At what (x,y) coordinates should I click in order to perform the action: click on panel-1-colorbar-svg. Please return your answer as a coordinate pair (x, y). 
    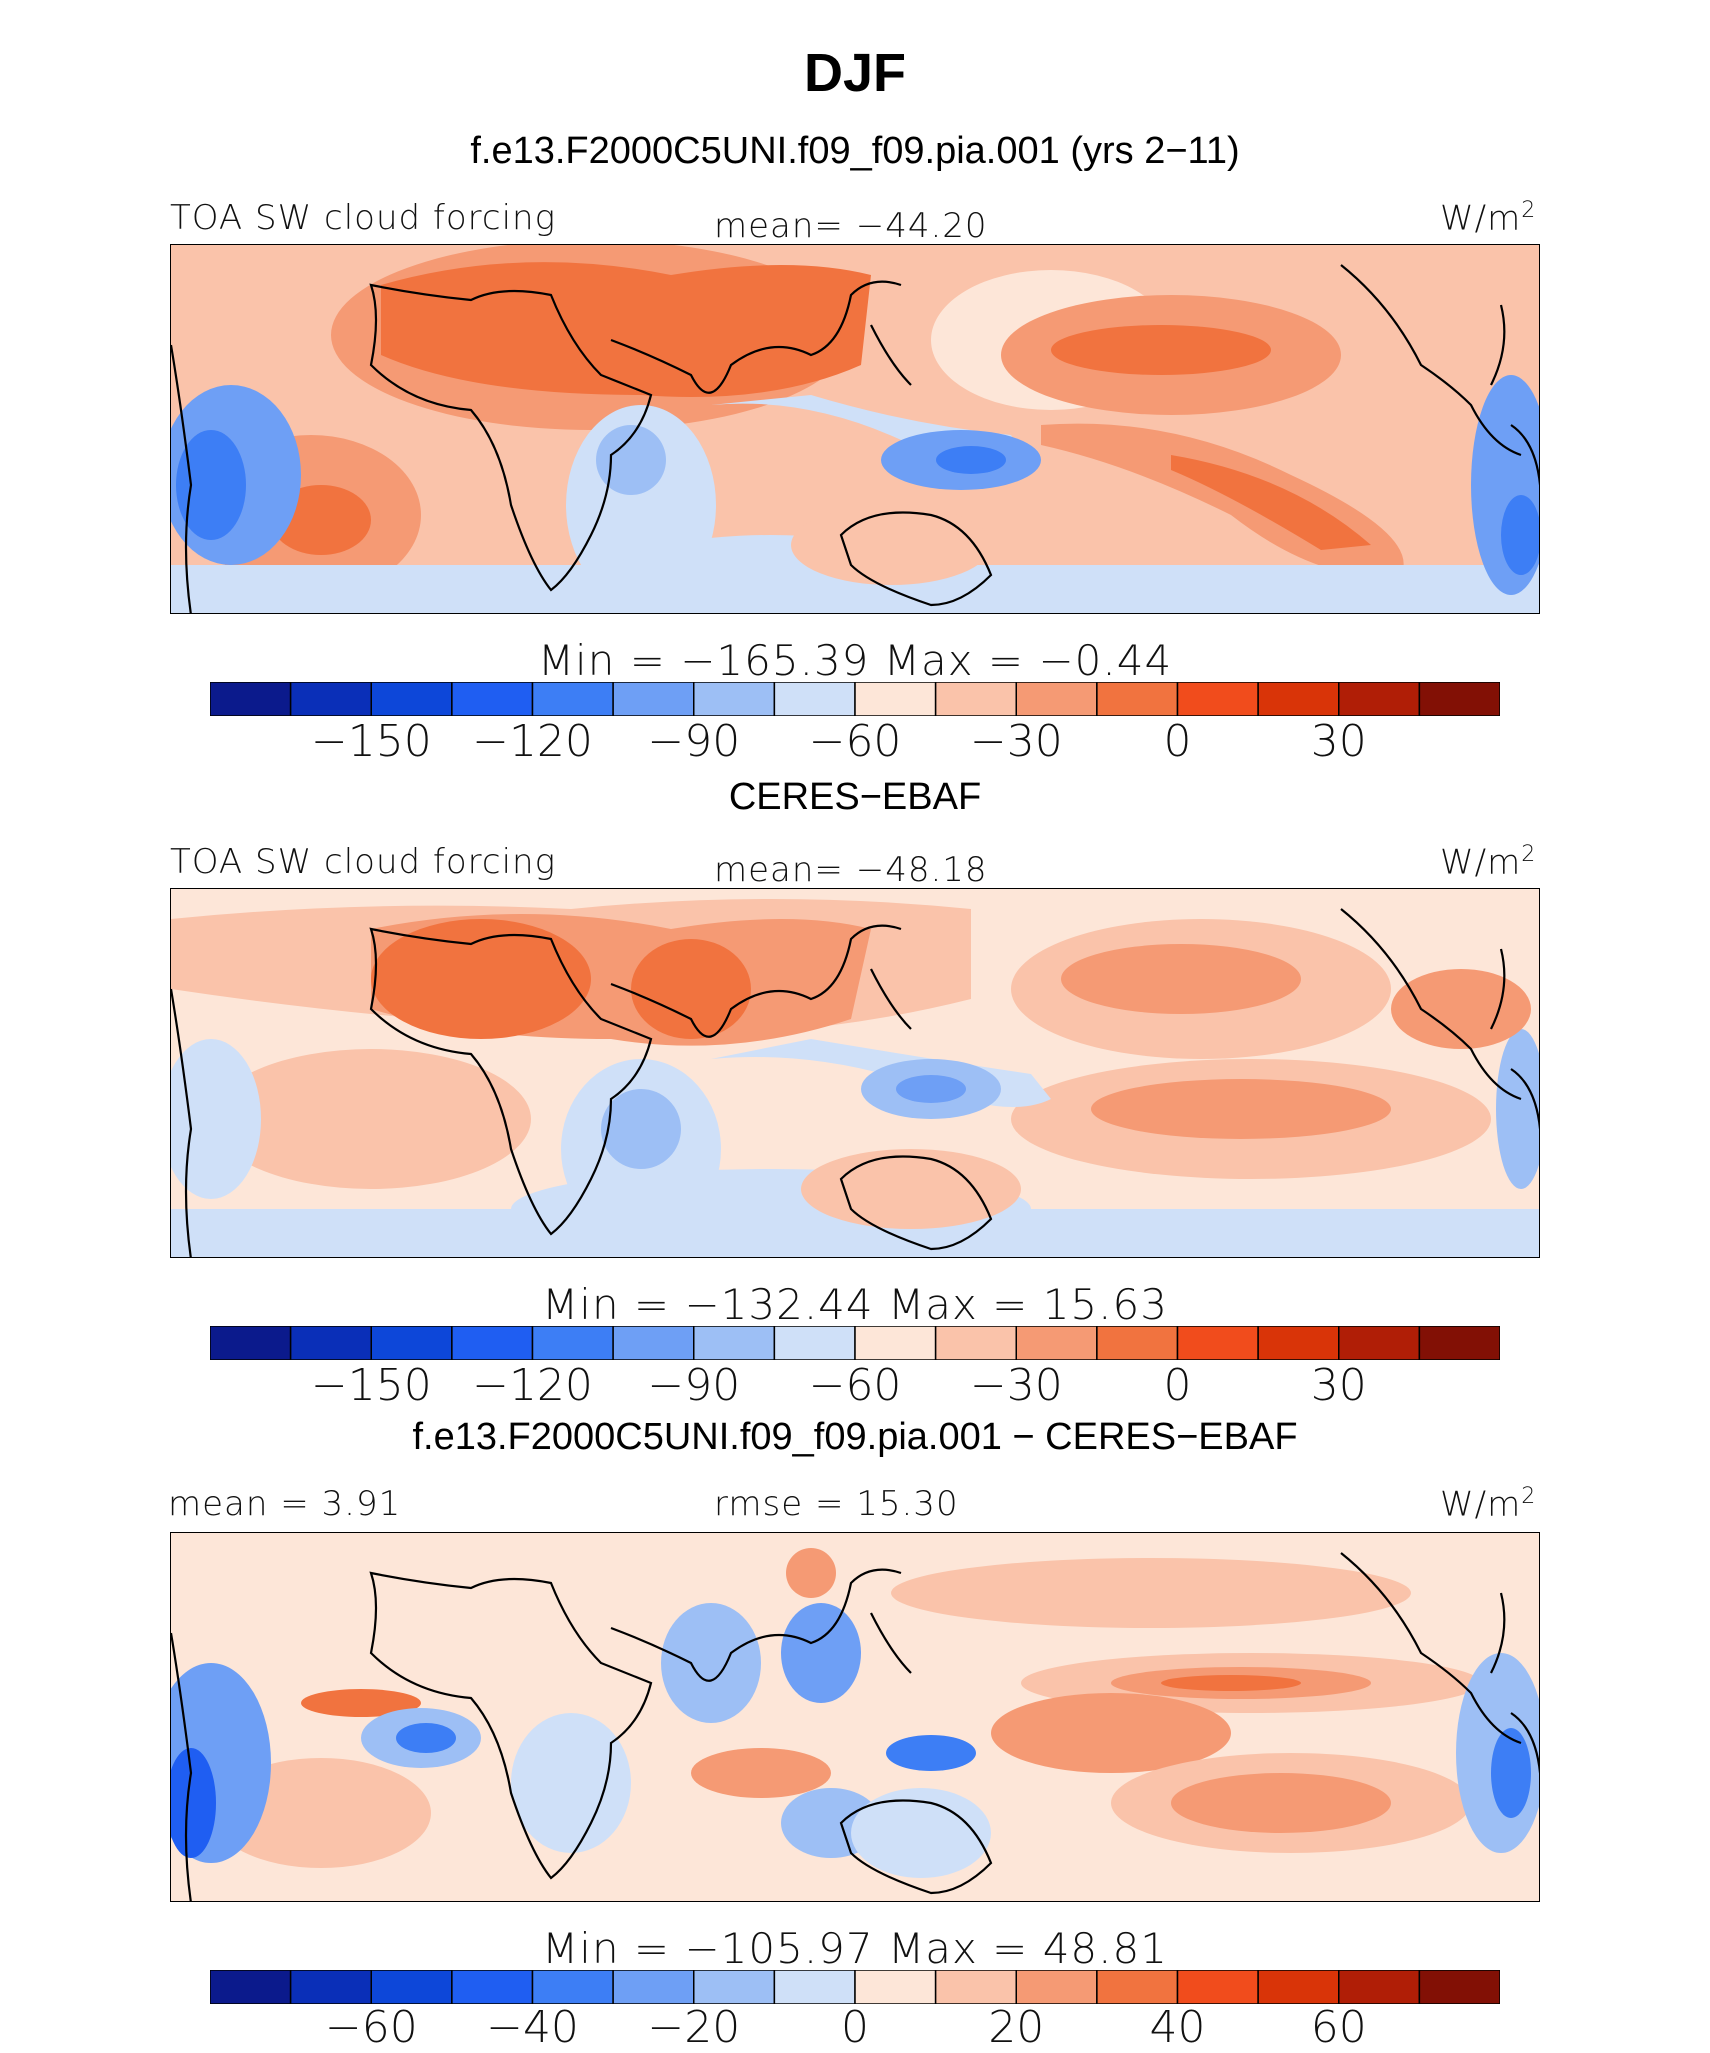
    Looking at the image, I should click on (855, 699).